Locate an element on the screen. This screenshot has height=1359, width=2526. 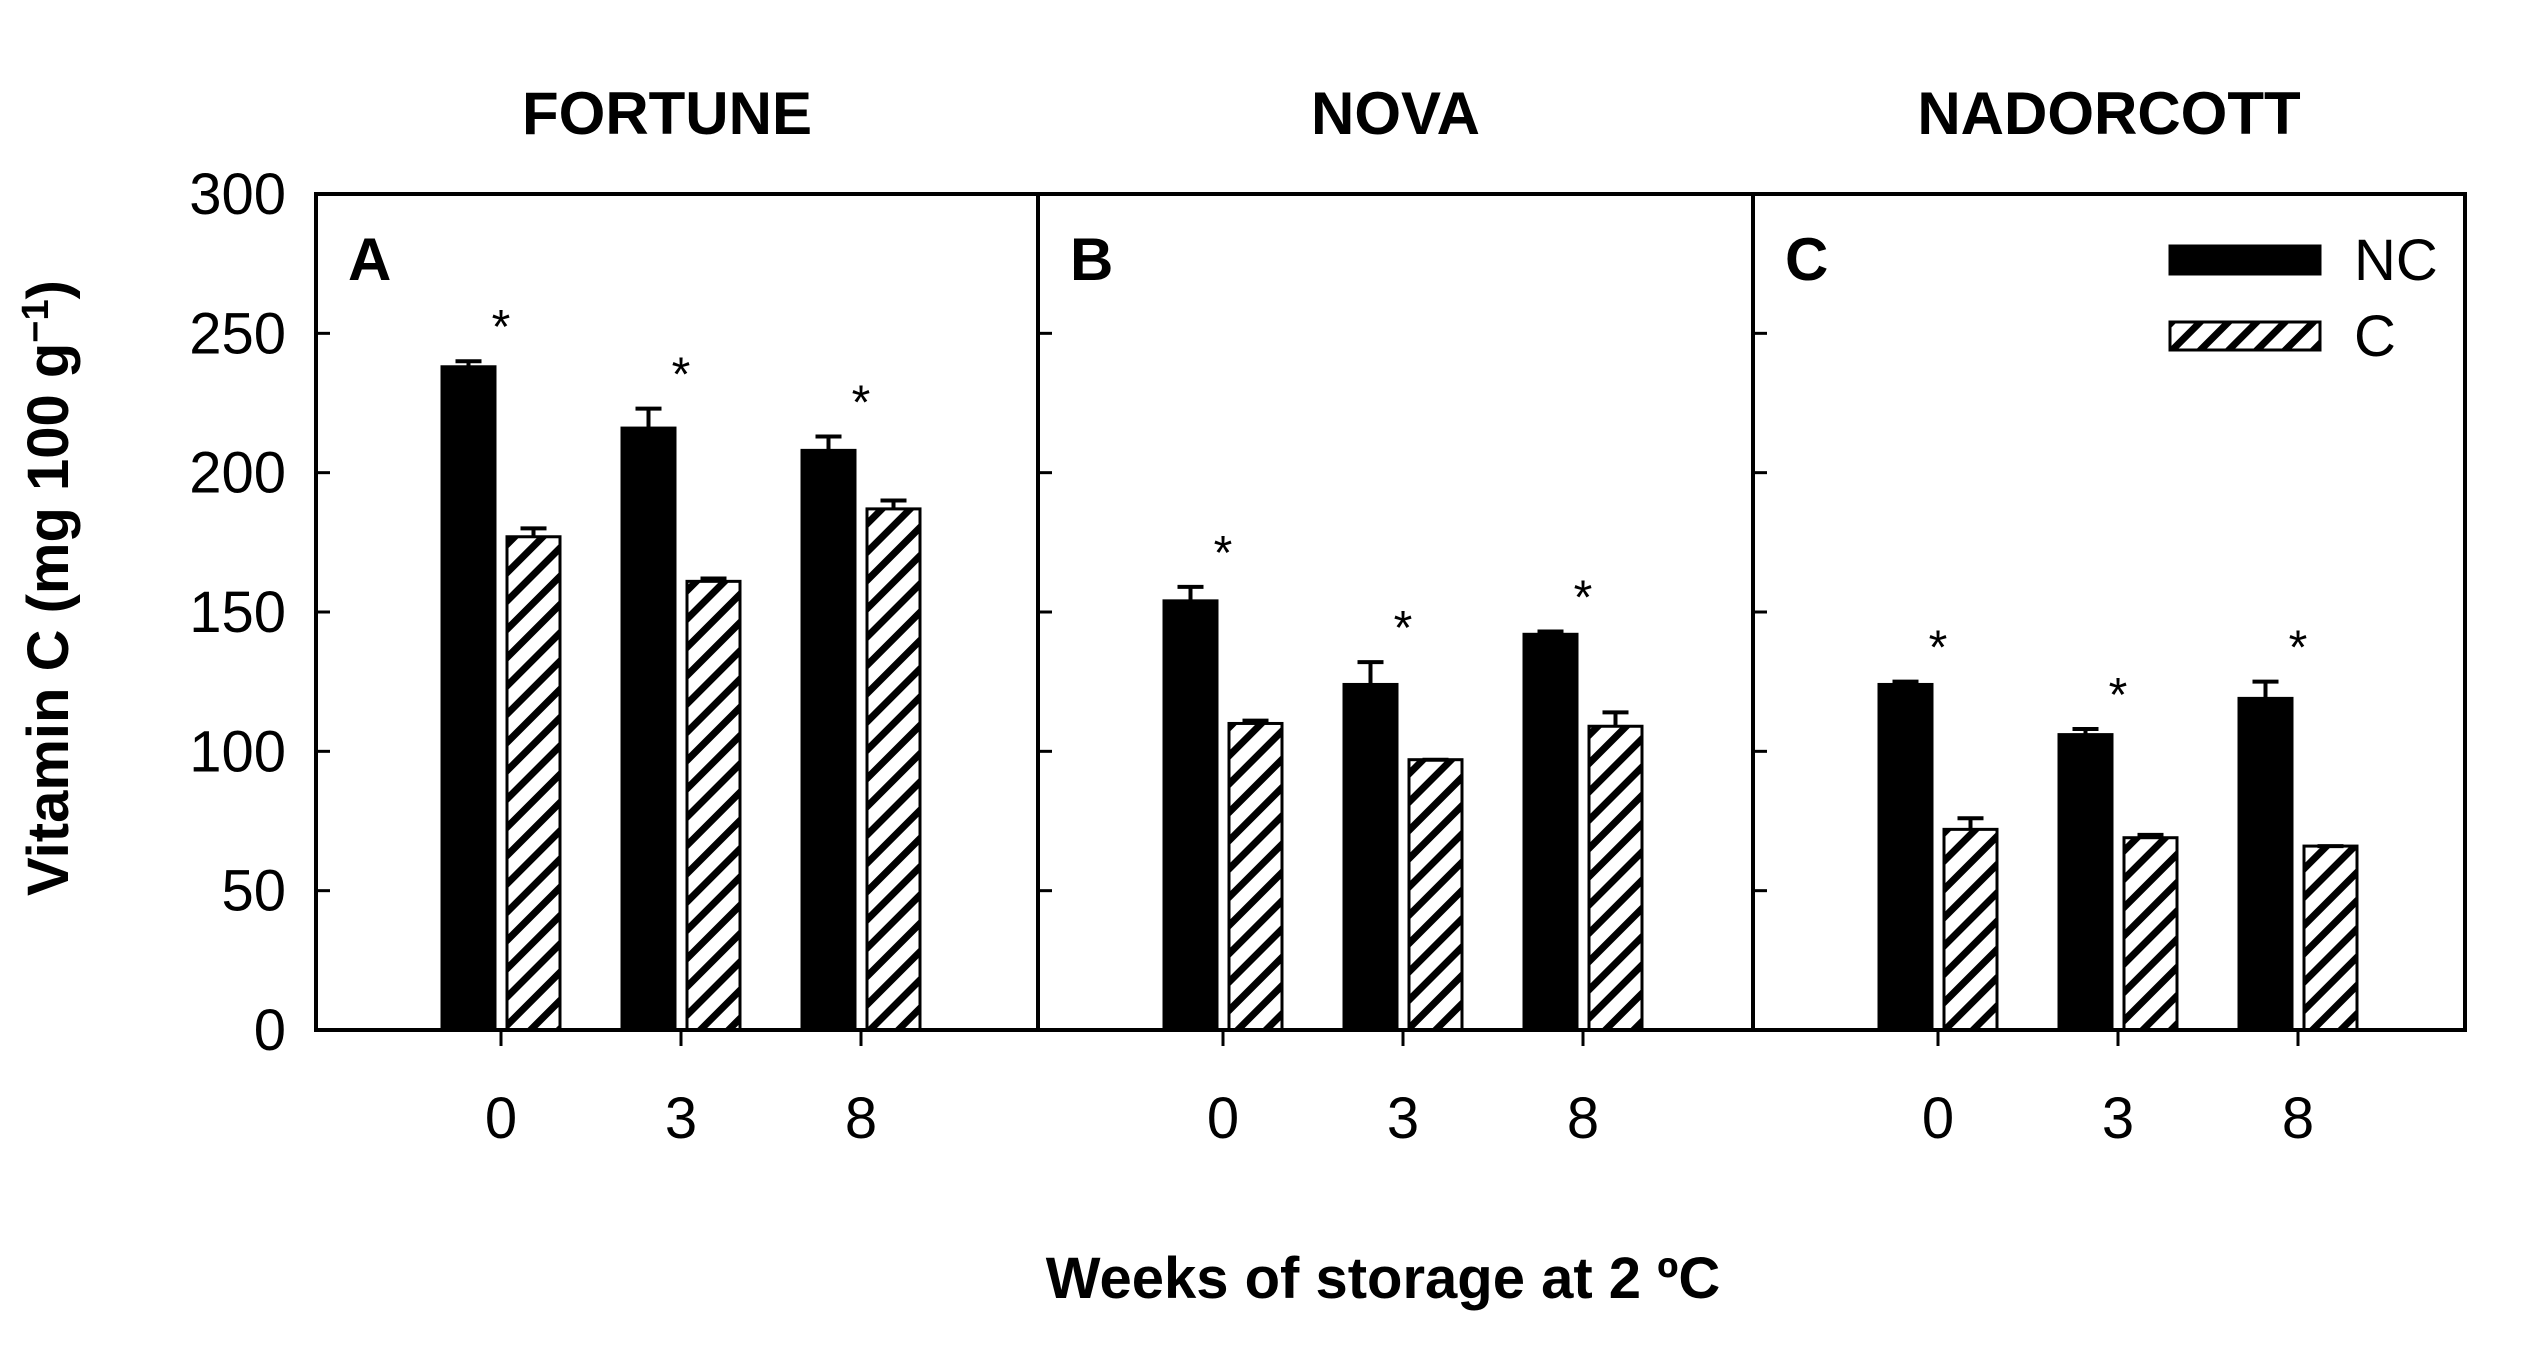
legend-item-c: C is located at coordinates (2282, 336).